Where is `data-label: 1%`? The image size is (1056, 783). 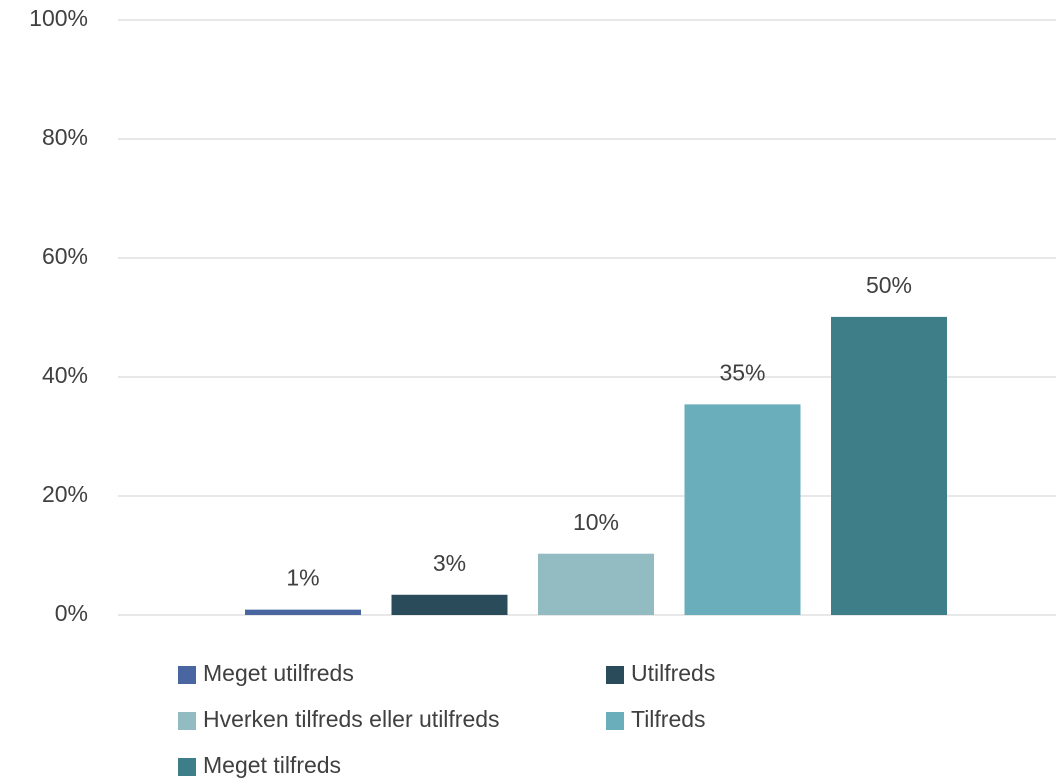 data-label: 1% is located at coordinates (302, 578).